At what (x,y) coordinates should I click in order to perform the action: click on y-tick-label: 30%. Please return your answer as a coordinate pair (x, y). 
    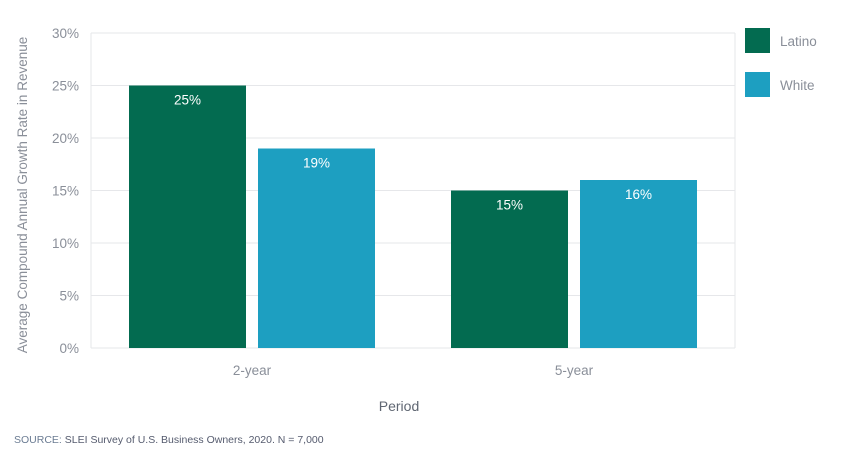
    Looking at the image, I should click on (65, 33).